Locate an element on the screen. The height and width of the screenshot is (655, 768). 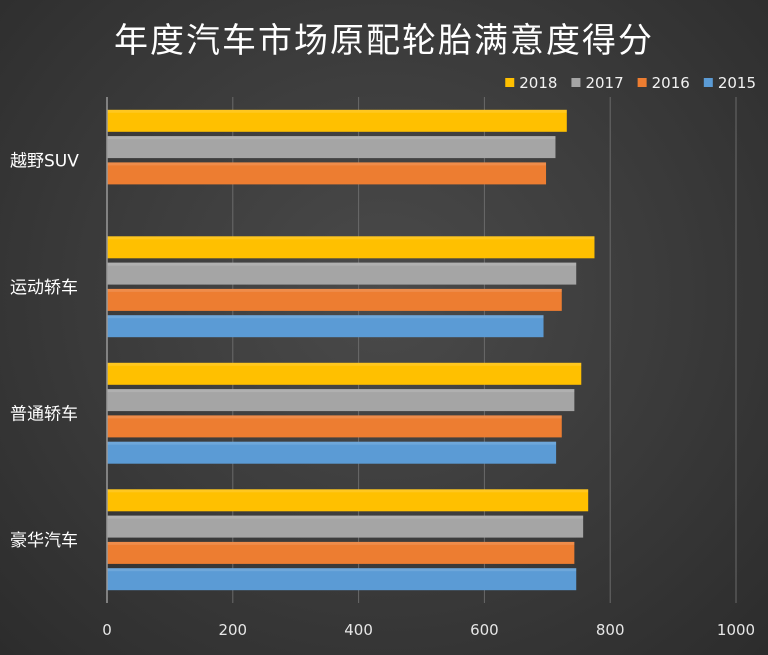
chart-title: 年度汽车市场原配轮胎满意度得分 is located at coordinates (384, 41).